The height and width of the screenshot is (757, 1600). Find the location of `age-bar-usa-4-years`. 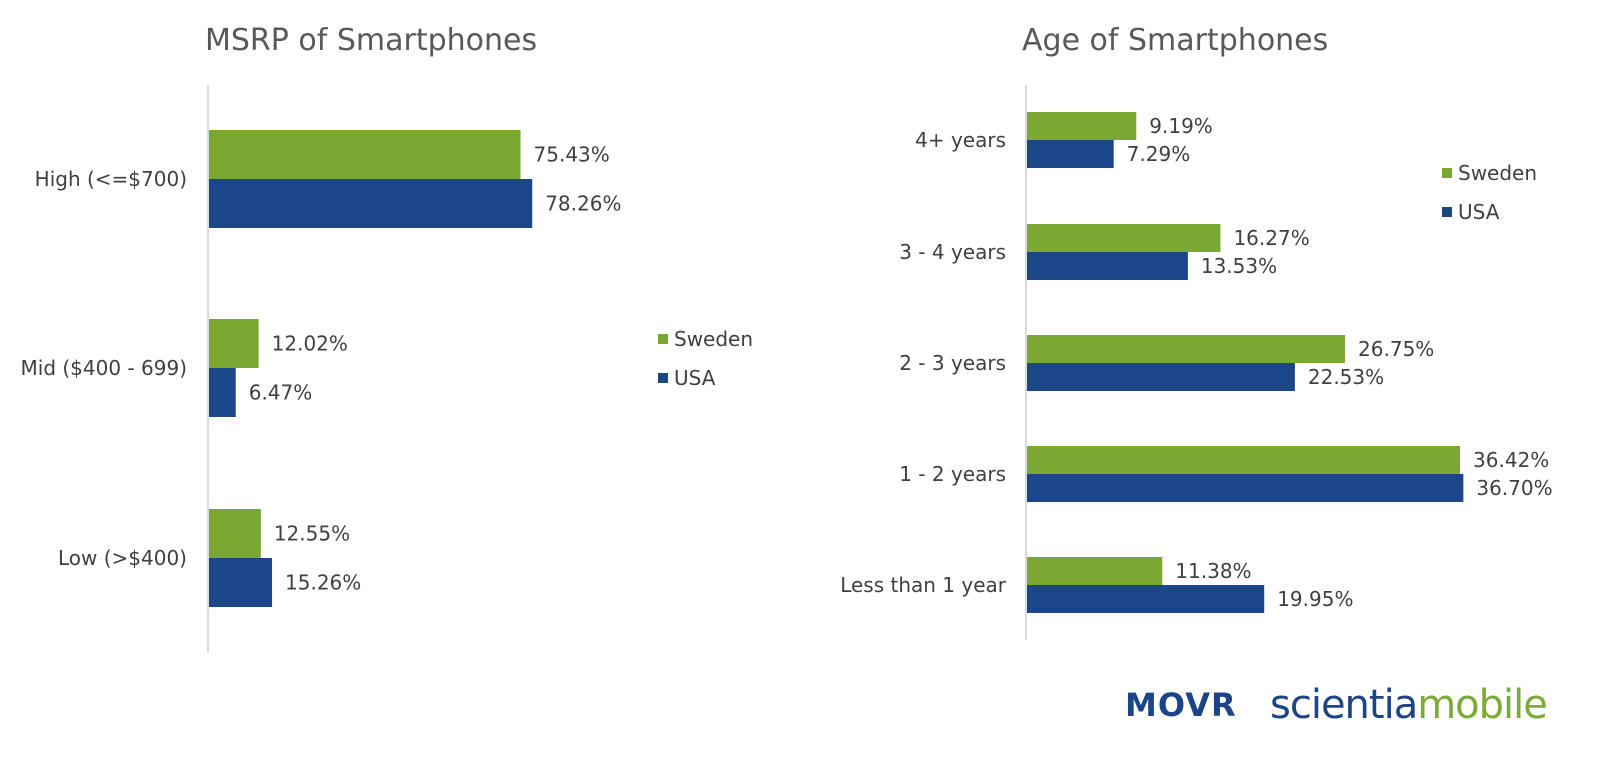

age-bar-usa-4-years is located at coordinates (1070, 154).